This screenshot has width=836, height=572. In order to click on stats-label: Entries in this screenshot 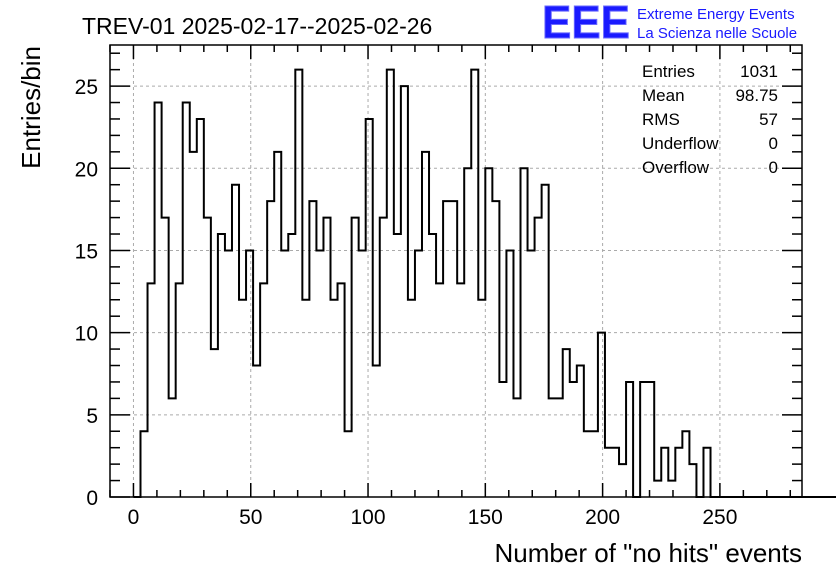, I will do `click(668, 71)`.